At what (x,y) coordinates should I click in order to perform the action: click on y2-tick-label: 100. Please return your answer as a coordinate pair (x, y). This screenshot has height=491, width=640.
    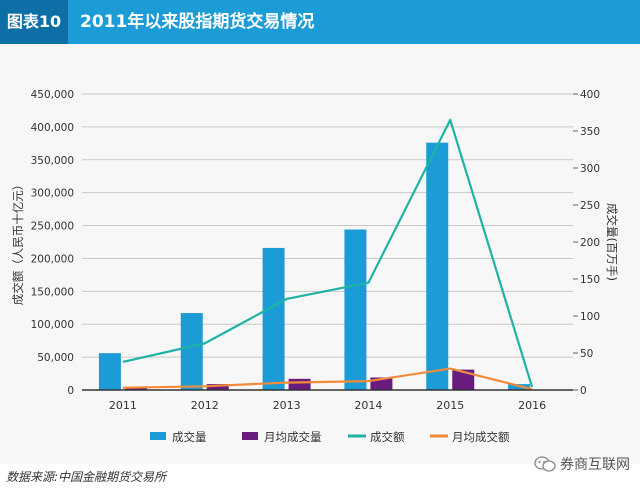
    Looking at the image, I should click on (590, 317).